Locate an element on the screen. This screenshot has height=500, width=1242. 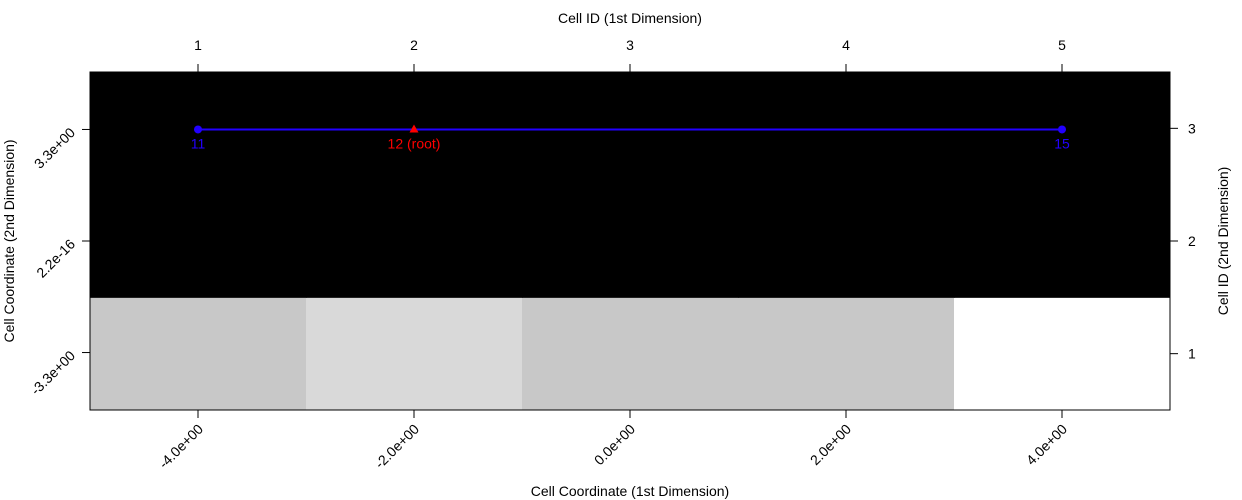
path-layer: 11 12 (root) 15 is located at coordinates (630, 137).